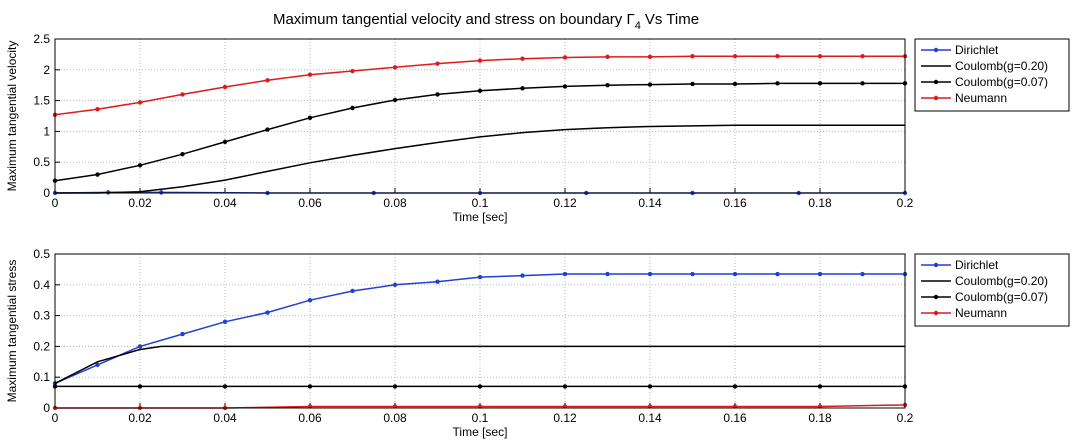  I want to click on x-tick-label: 0.12, so click(565, 418).